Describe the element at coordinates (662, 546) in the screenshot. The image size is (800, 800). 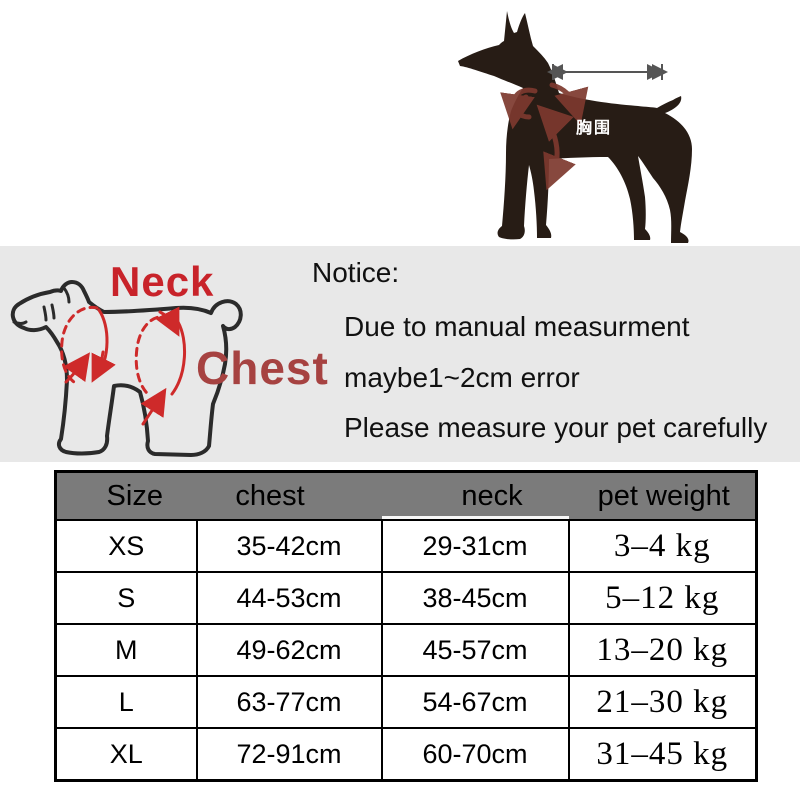
I see `cell-xs-weight: 3–4 kg` at that location.